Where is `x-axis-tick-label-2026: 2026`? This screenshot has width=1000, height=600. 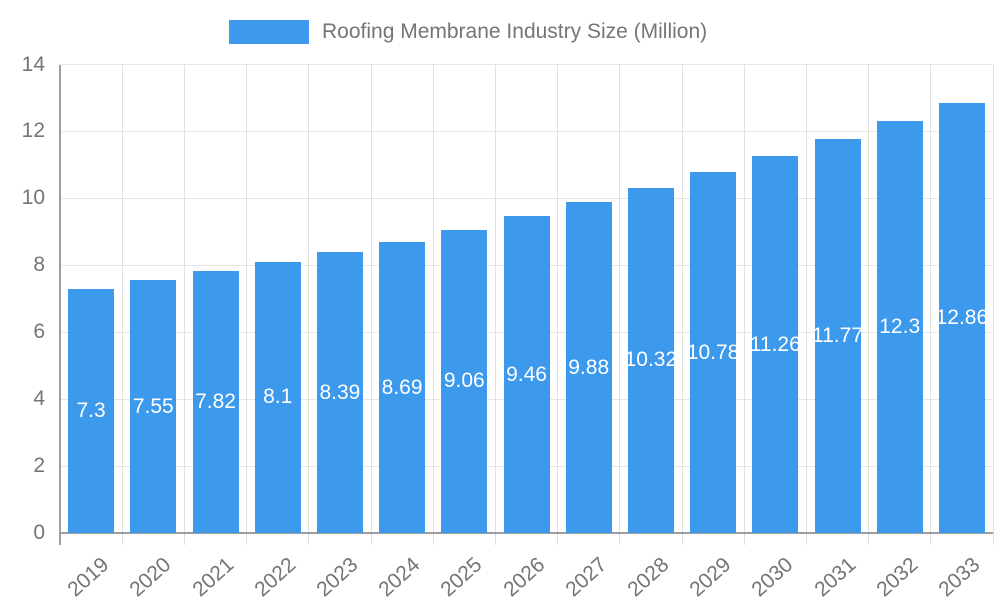 x-axis-tick-label-2026: 2026 is located at coordinates (523, 576).